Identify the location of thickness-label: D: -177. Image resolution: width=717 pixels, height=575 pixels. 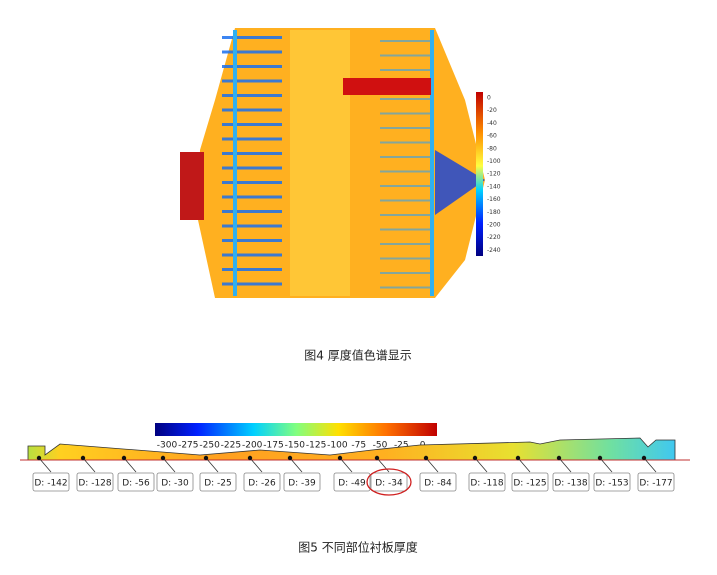
(655, 484).